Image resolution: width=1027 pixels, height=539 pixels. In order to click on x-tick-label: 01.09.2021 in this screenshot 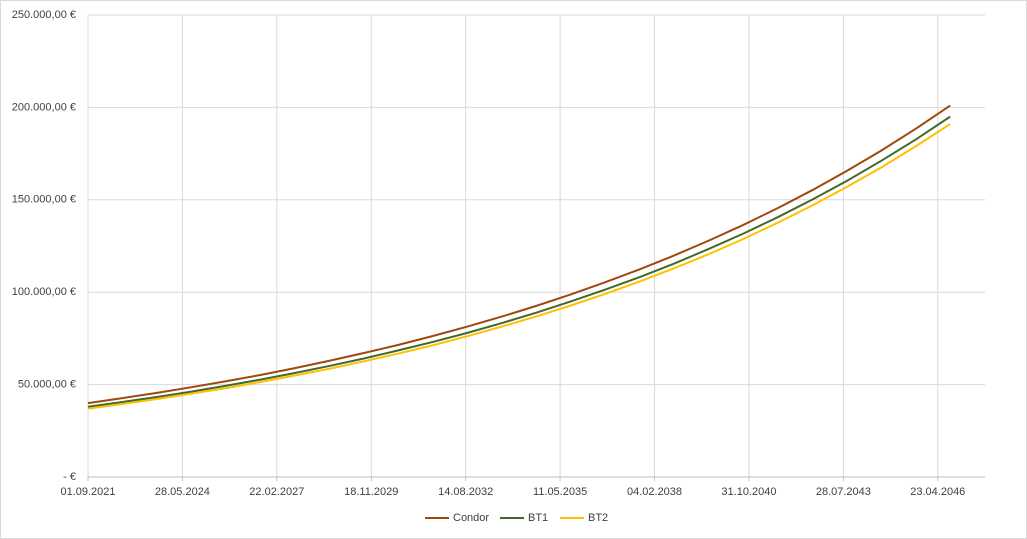, I will do `click(87, 492)`.